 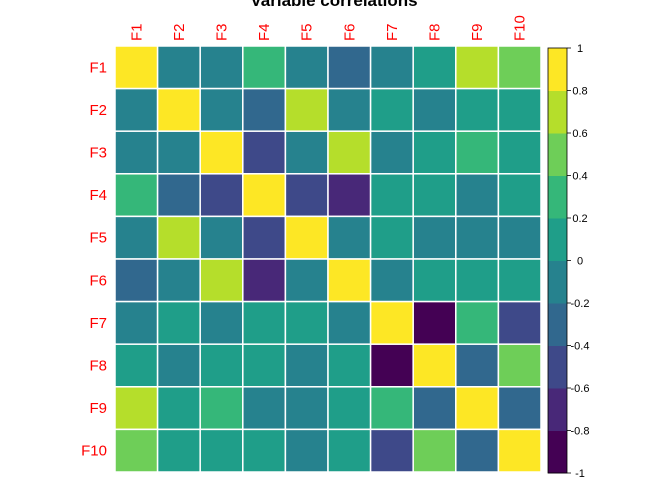 I want to click on heatmap-cell-F4-F6, so click(x=349, y=195).